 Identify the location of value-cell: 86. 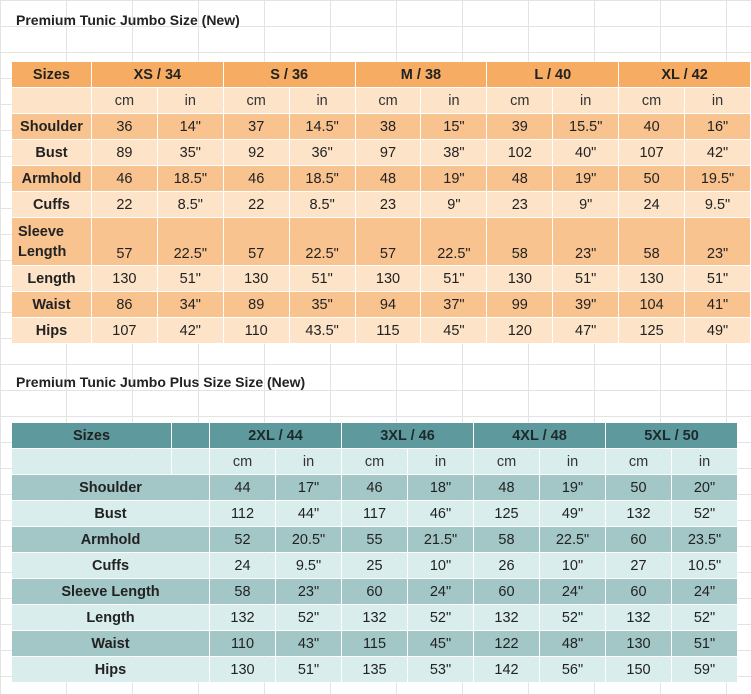
(124, 304).